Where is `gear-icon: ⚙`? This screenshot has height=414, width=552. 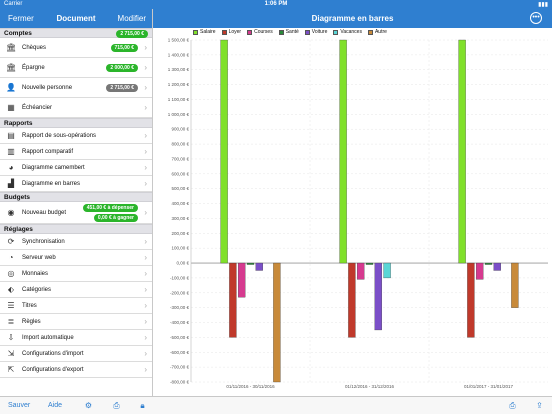
gear-icon: ⚙ is located at coordinates (88, 405).